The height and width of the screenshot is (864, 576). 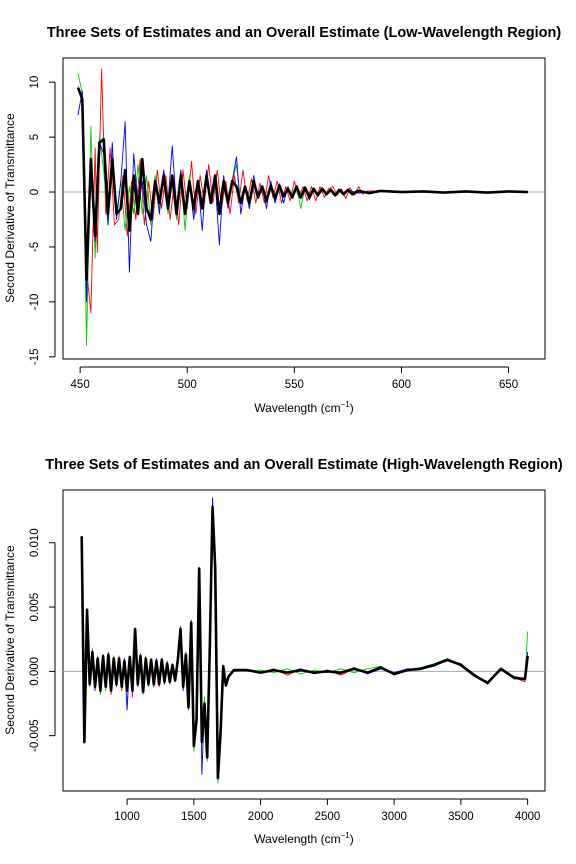 What do you see at coordinates (508, 385) in the screenshot?
I see `x-tick-label: 650` at bounding box center [508, 385].